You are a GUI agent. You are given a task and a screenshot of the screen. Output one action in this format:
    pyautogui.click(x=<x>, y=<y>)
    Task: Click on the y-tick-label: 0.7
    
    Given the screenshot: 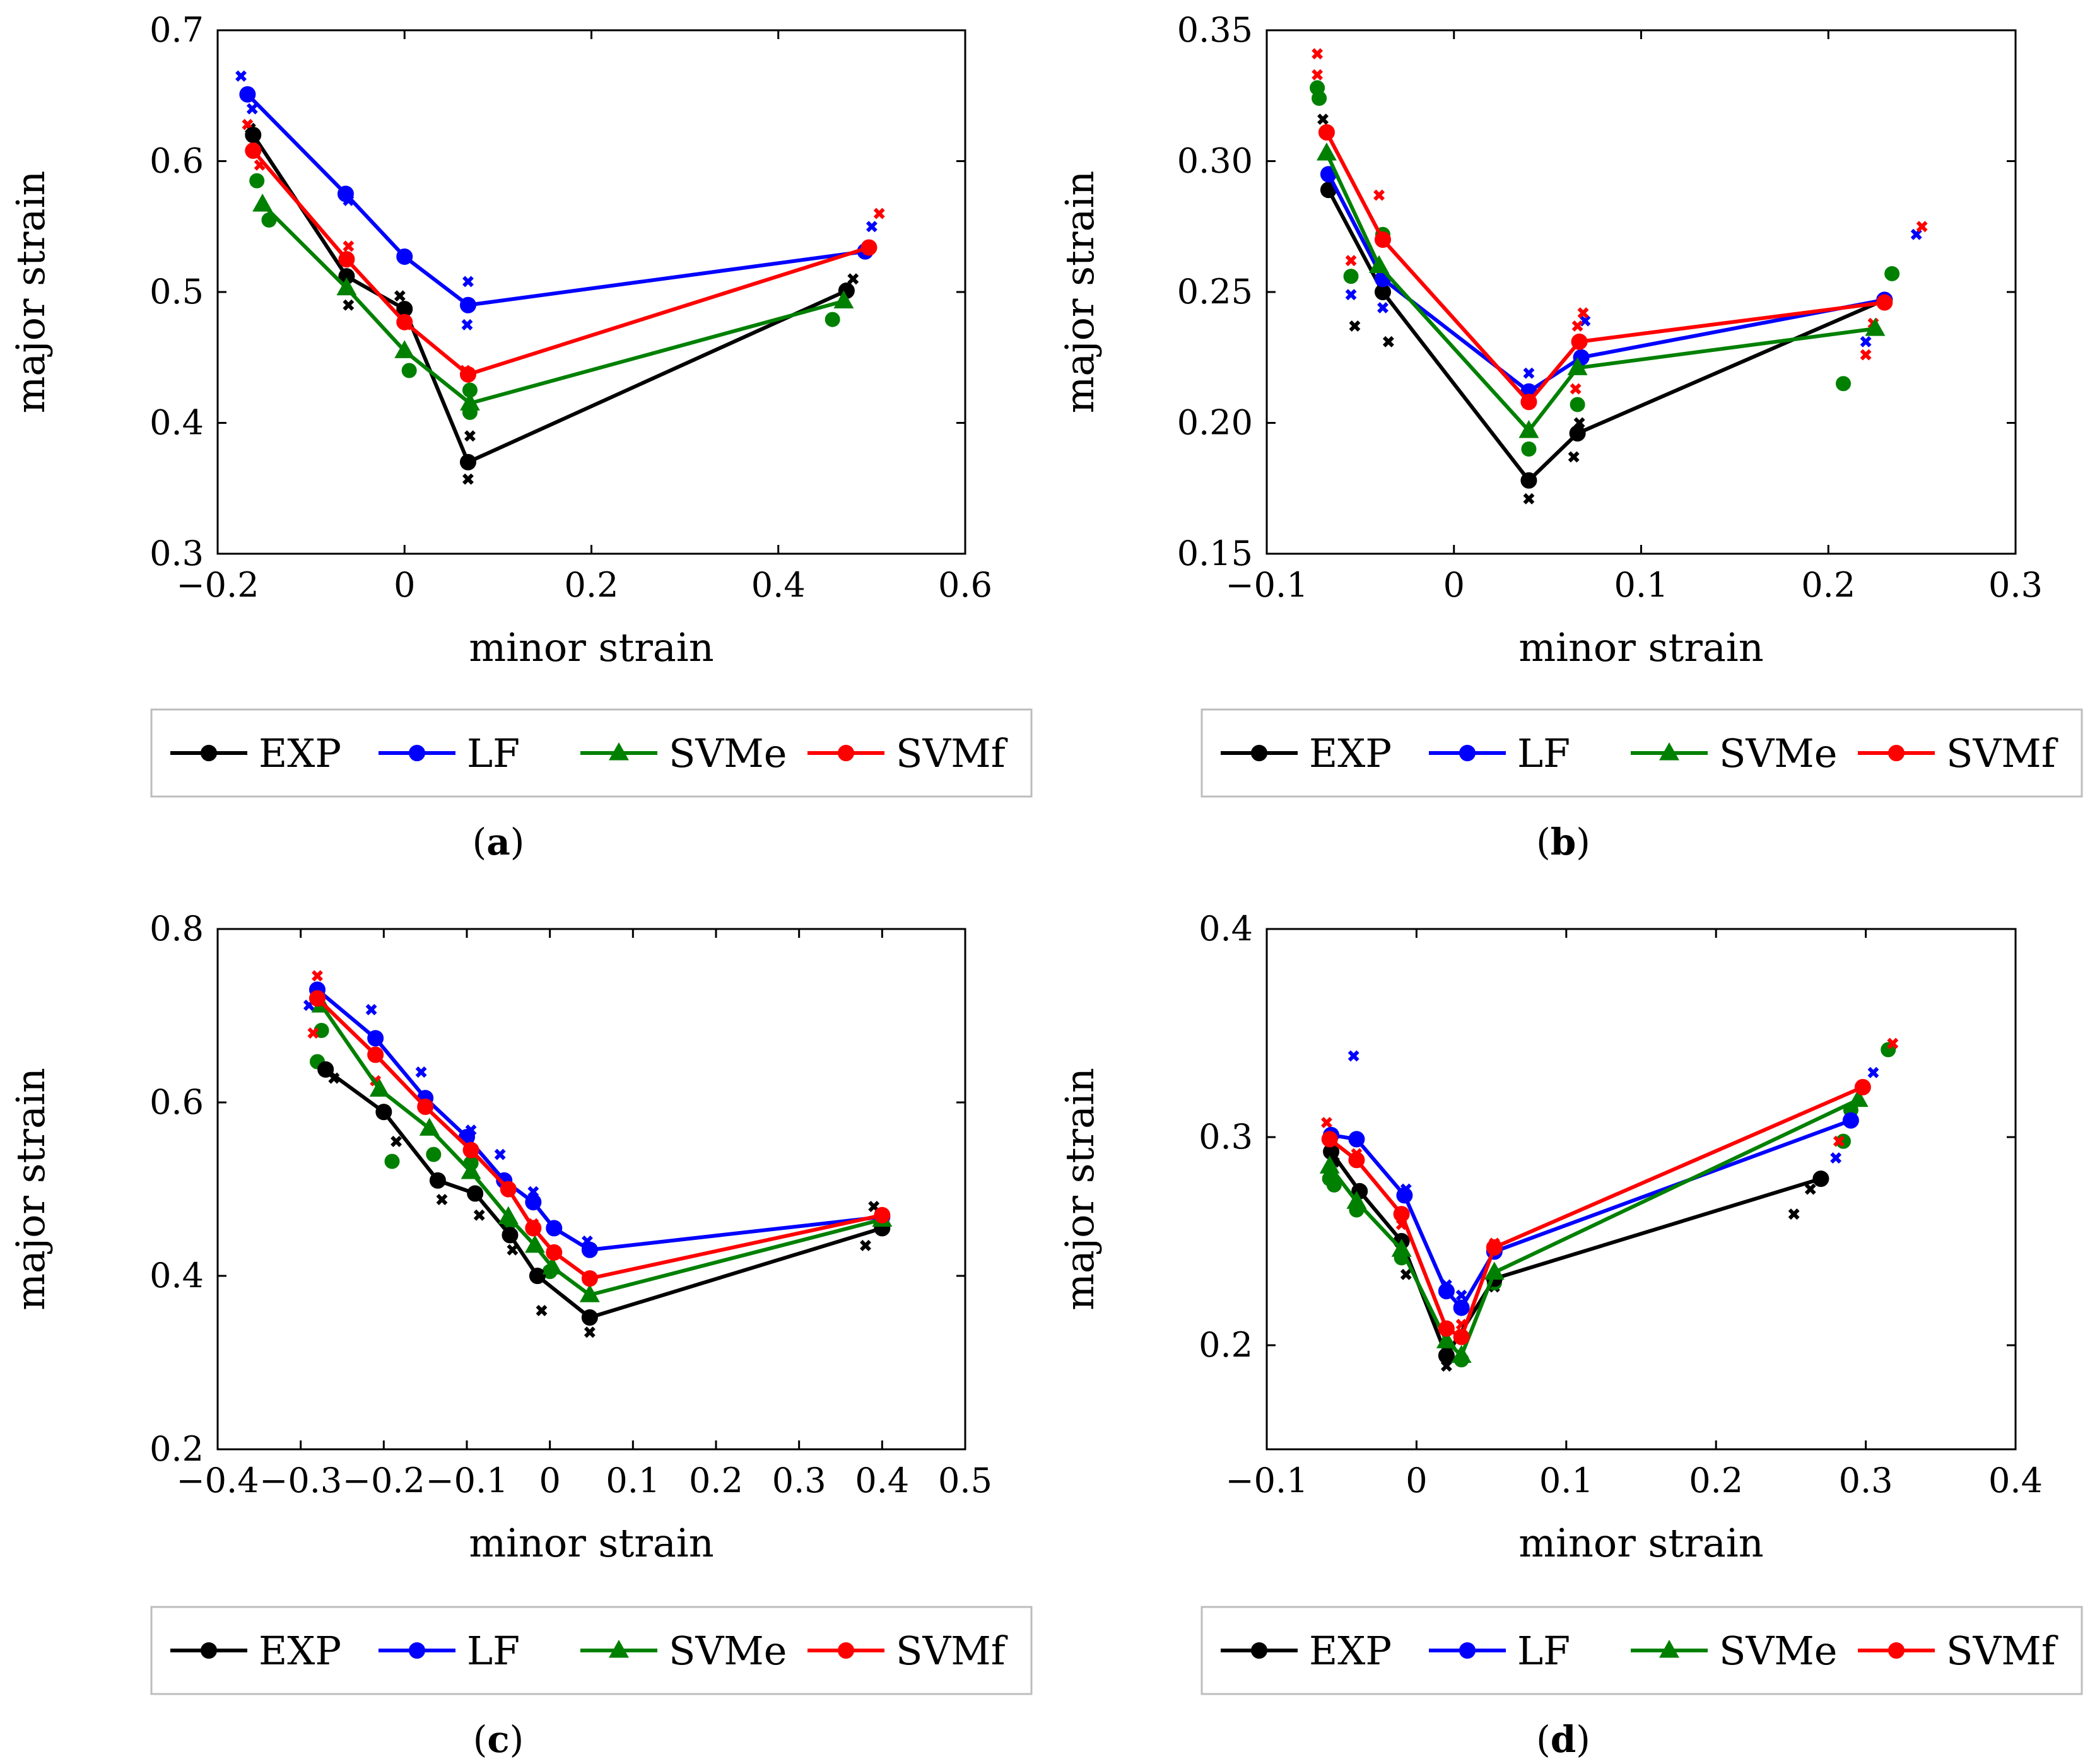 What is the action you would take?
    pyautogui.click(x=177, y=30)
    